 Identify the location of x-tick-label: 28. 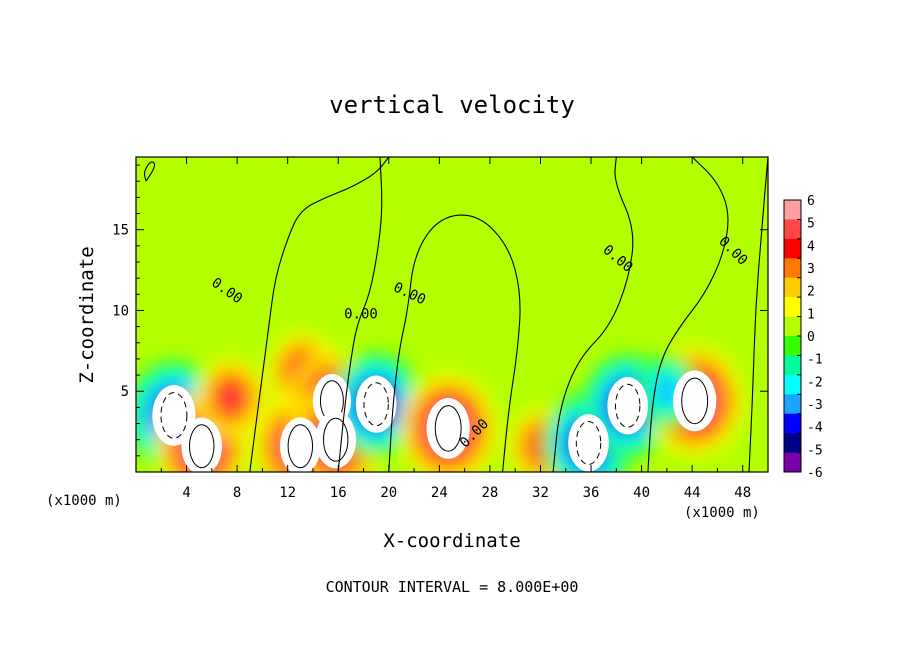
(489, 493).